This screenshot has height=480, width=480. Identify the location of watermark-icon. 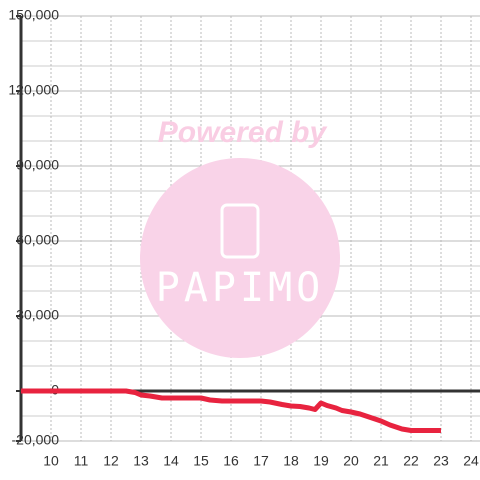
(240, 231).